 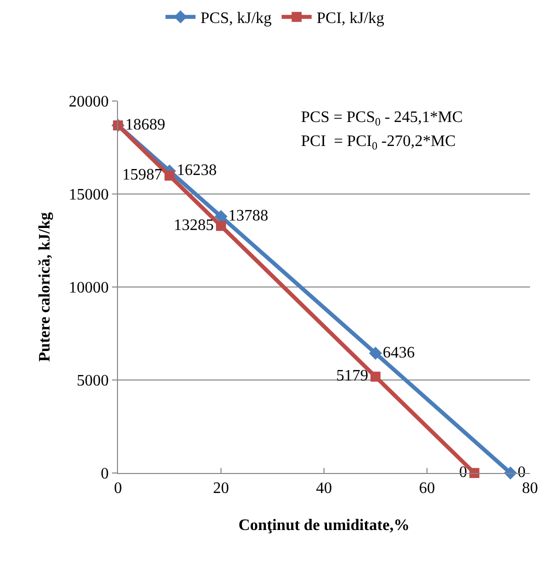 I want to click on data-label: 15987, so click(x=142, y=175).